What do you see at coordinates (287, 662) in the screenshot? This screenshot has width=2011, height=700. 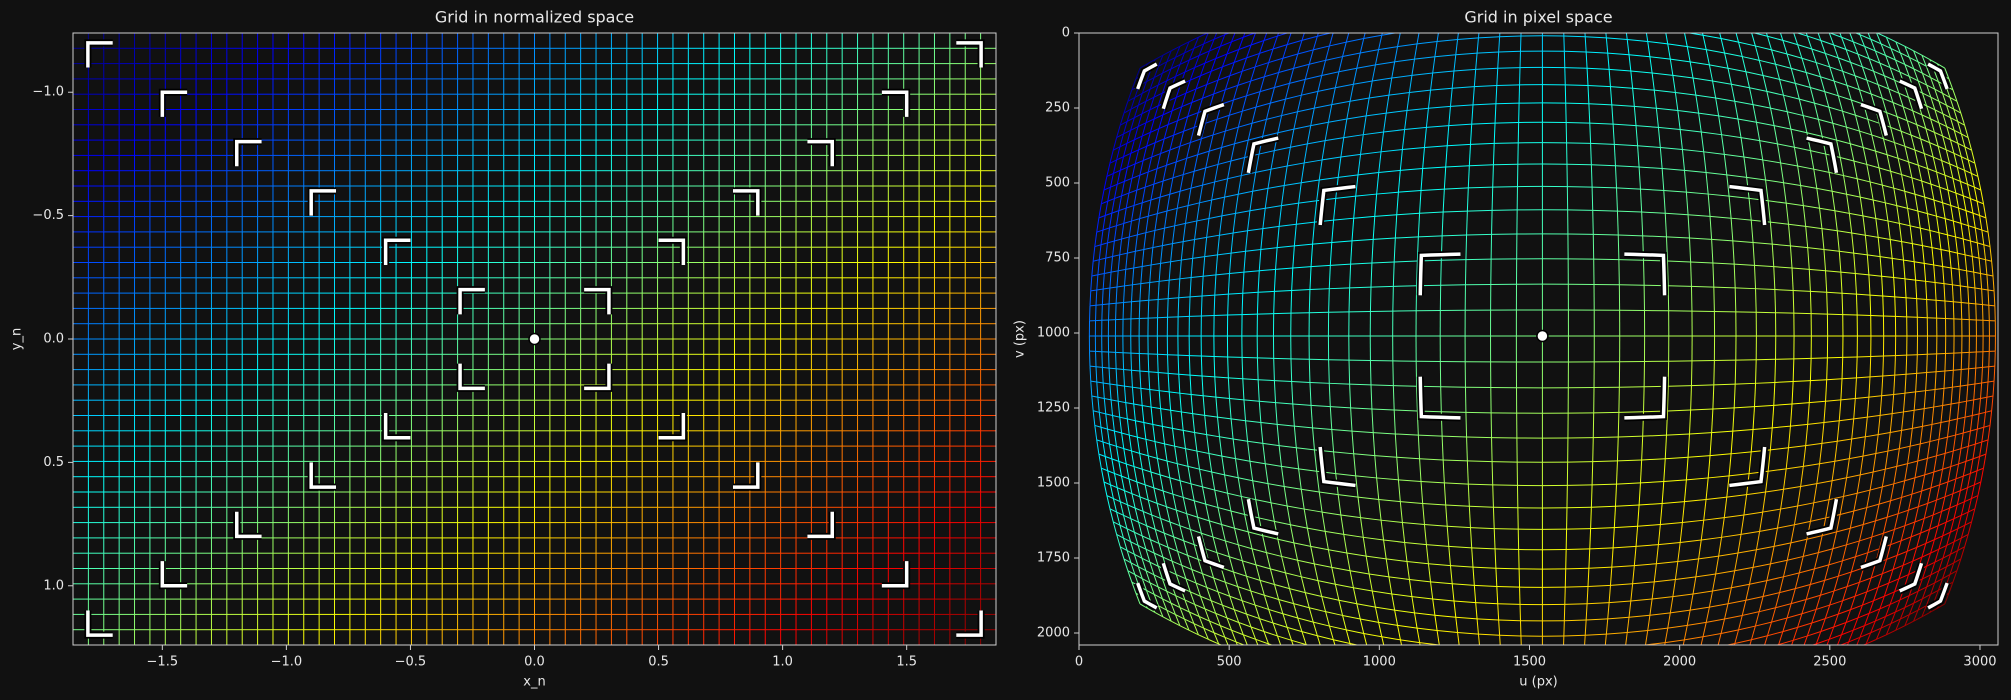 I see `x-tick-label: −1.0` at bounding box center [287, 662].